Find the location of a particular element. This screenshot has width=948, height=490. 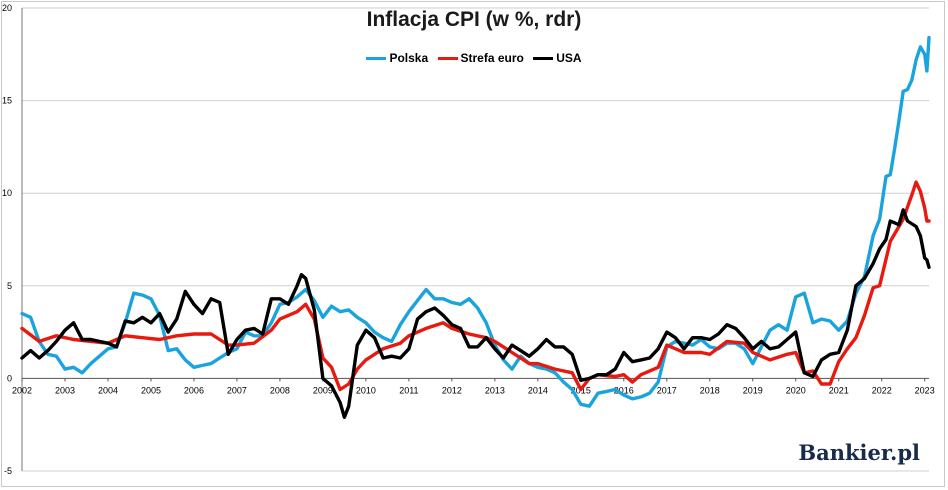

y-tick-label: 20 is located at coordinates (7, 8).